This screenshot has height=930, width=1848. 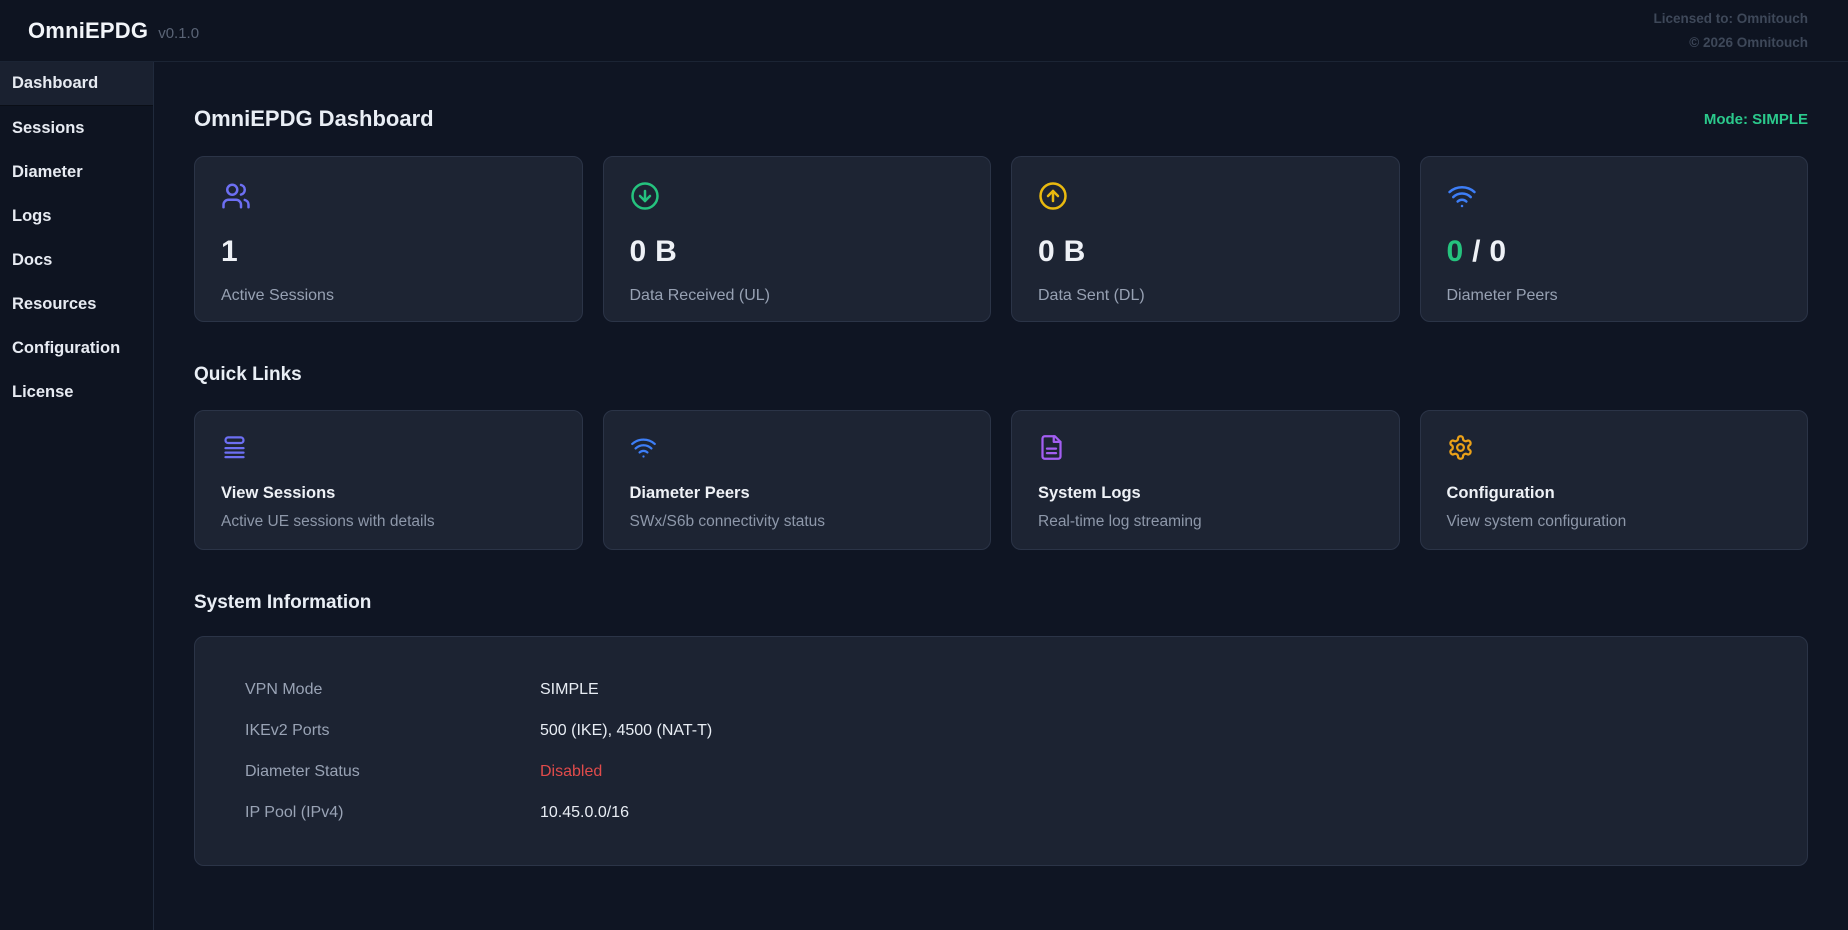 I want to click on stat-value: 0 / 0, so click(x=1614, y=252).